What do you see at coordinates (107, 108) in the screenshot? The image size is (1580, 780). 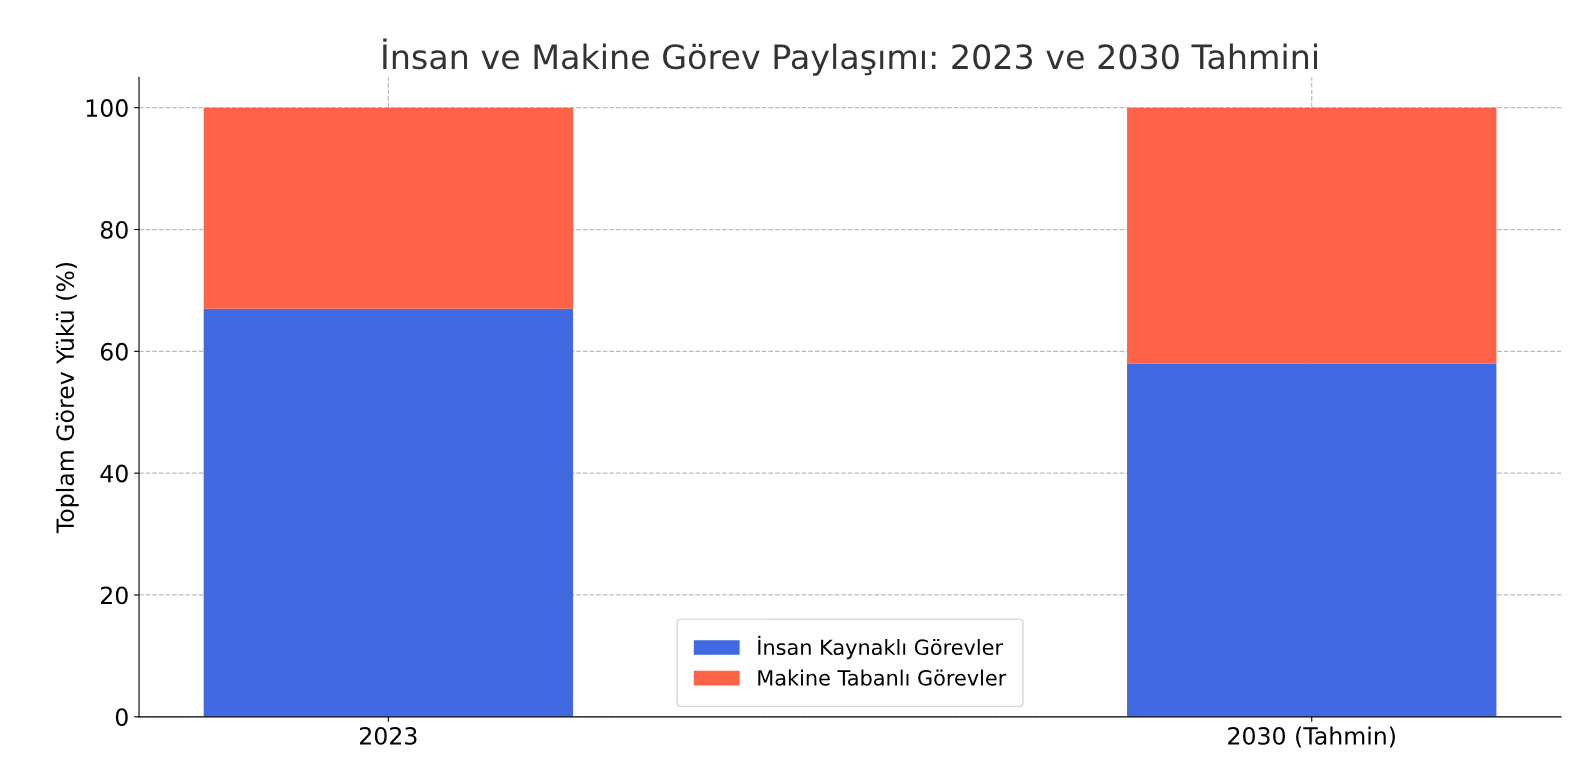 I see `y-tick-label: 100` at bounding box center [107, 108].